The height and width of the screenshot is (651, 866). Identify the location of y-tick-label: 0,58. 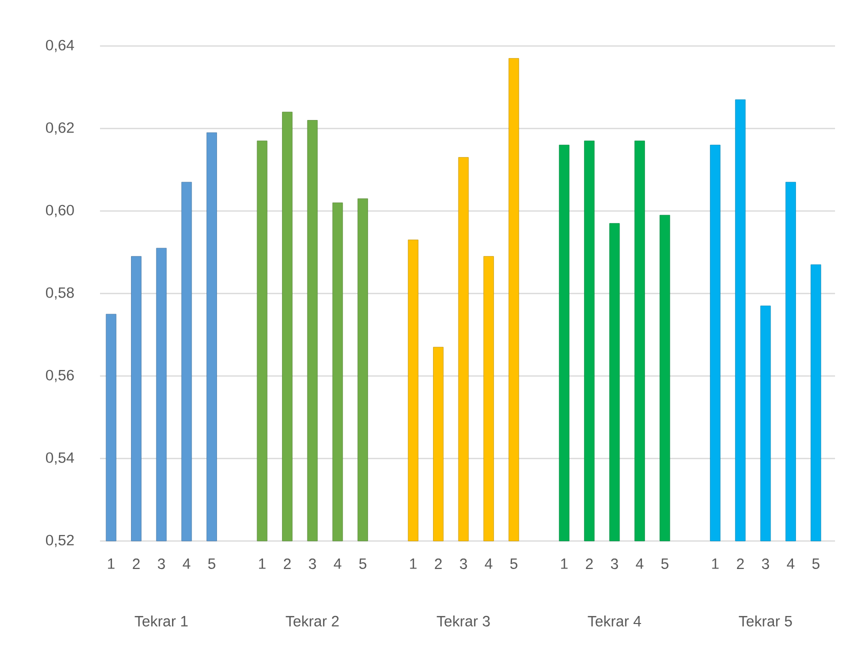
(60, 293).